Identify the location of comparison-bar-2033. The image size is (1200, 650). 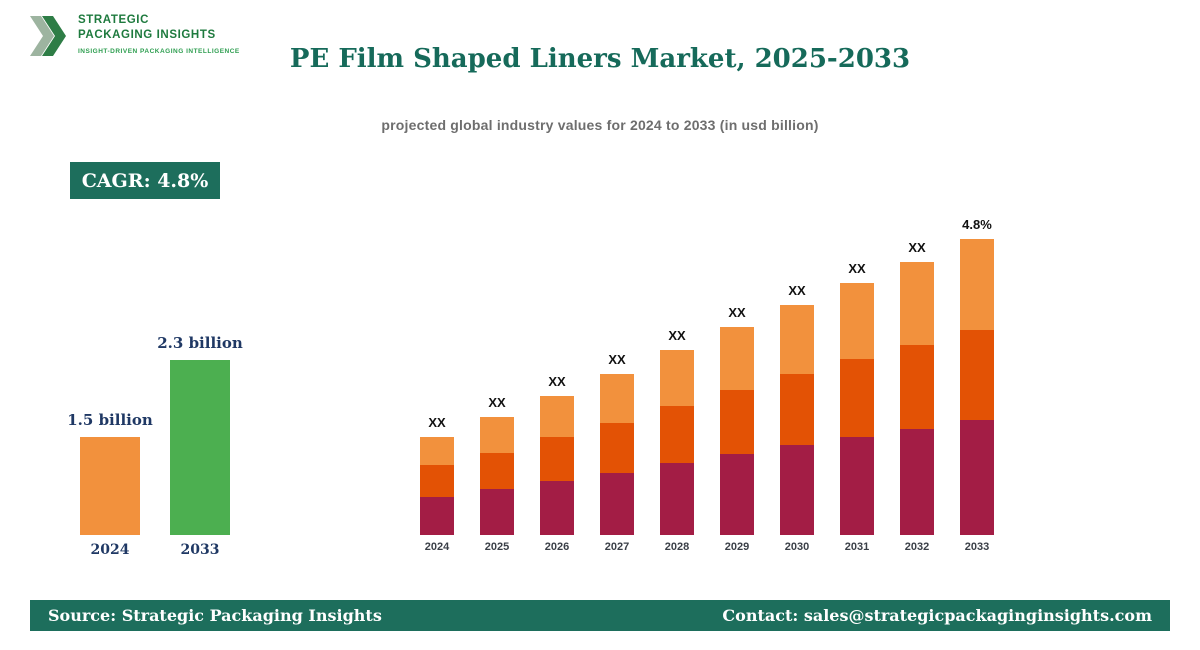
(200, 447).